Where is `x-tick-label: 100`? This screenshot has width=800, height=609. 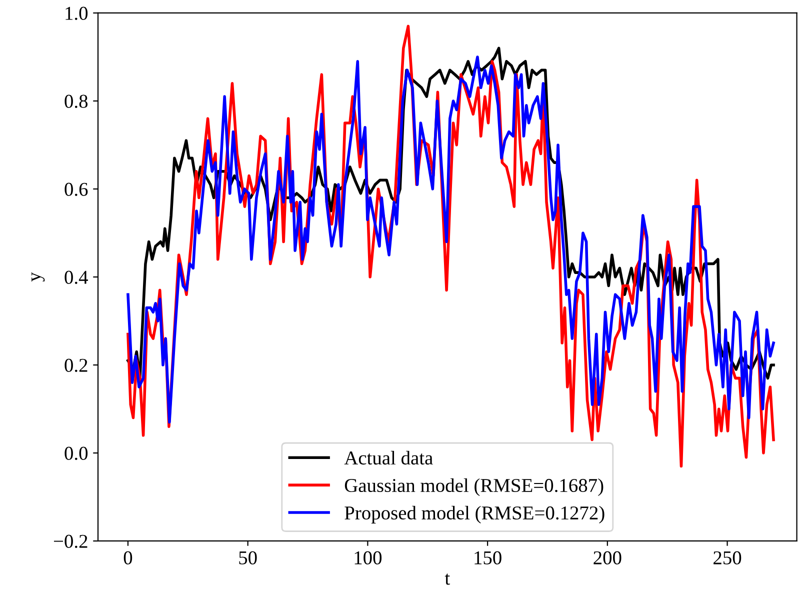
x-tick-label: 100 is located at coordinates (368, 557).